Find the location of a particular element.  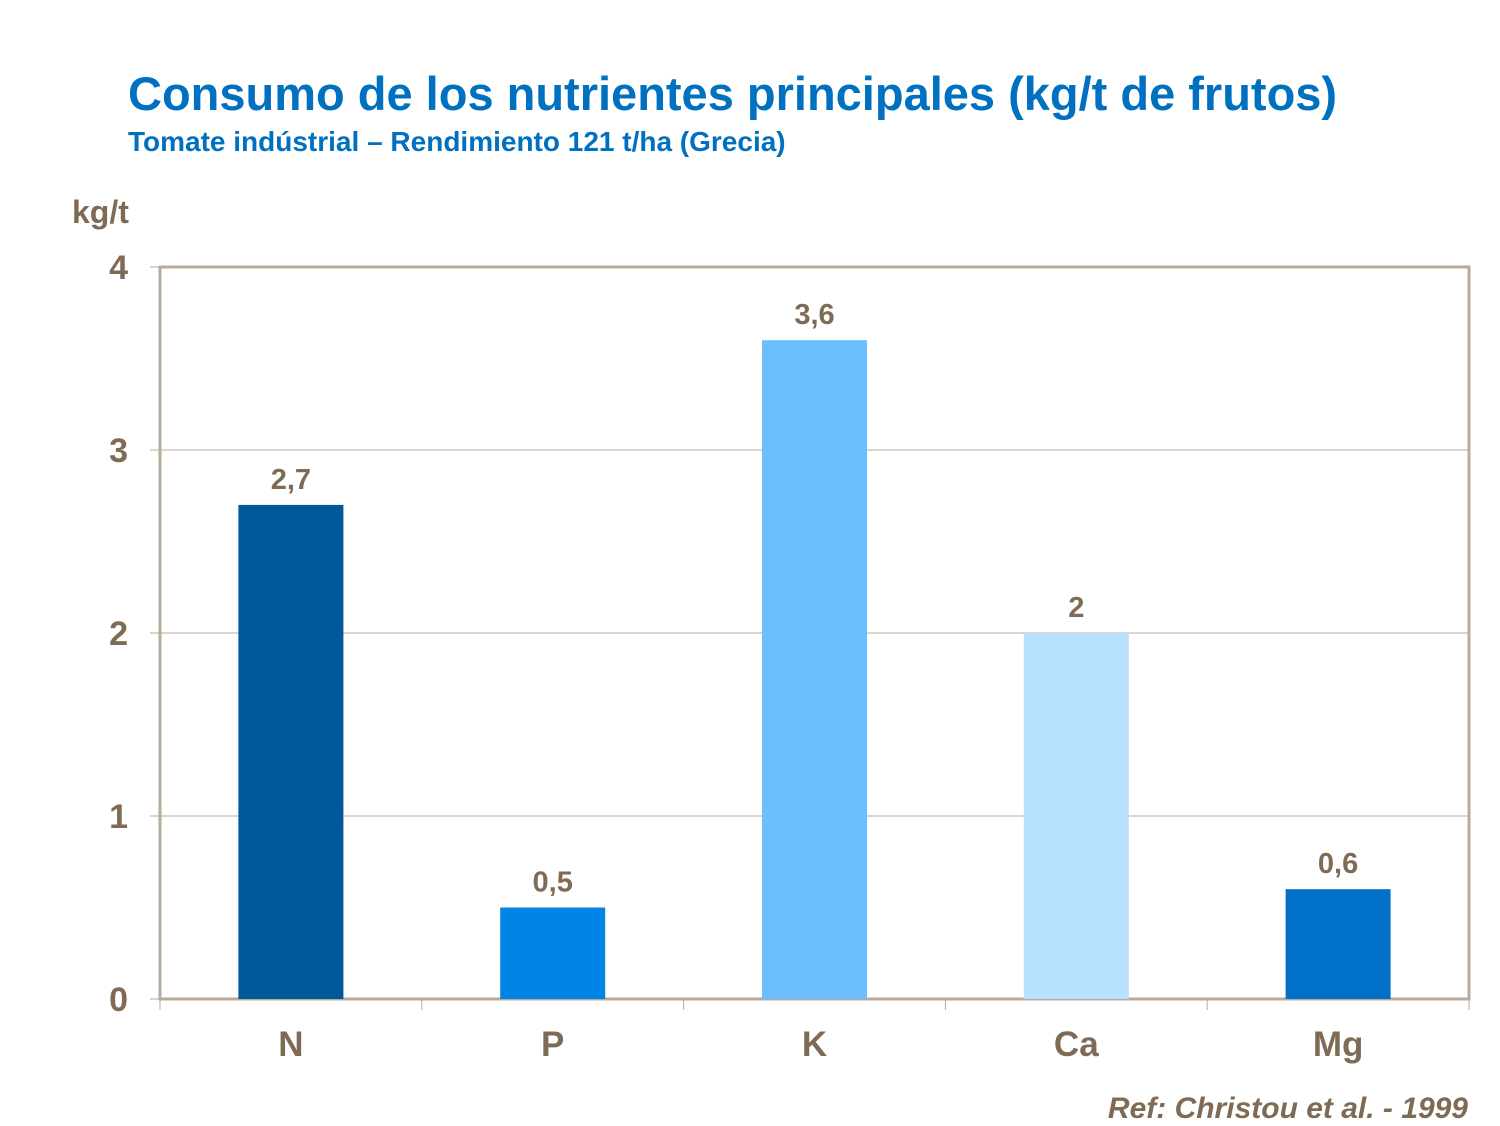

x-tick-label: K is located at coordinates (814, 1044).